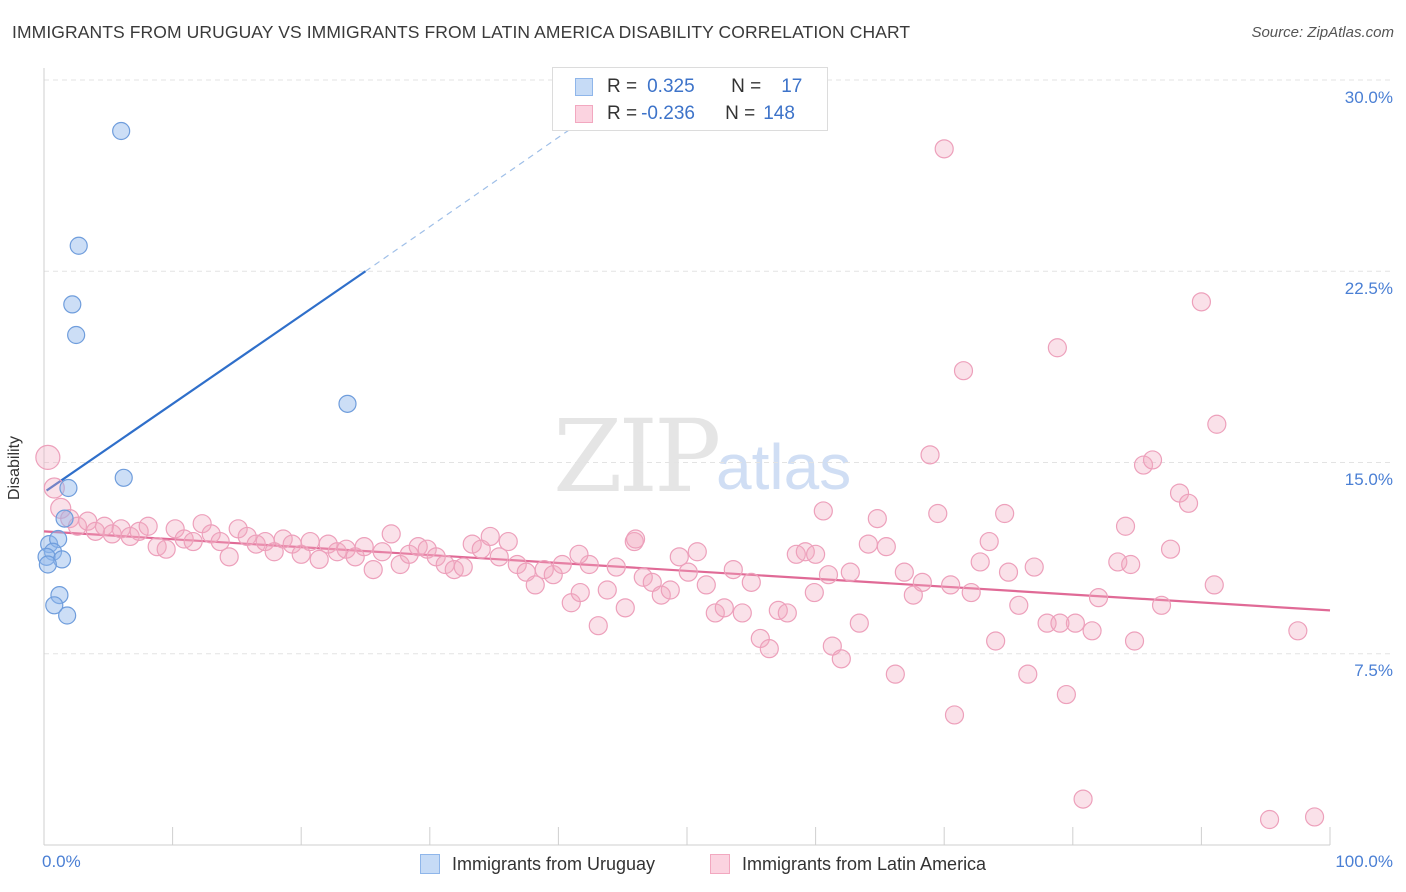  What do you see at coordinates (197, 373) in the screenshot?
I see `series-uruguay-points` at bounding box center [197, 373].